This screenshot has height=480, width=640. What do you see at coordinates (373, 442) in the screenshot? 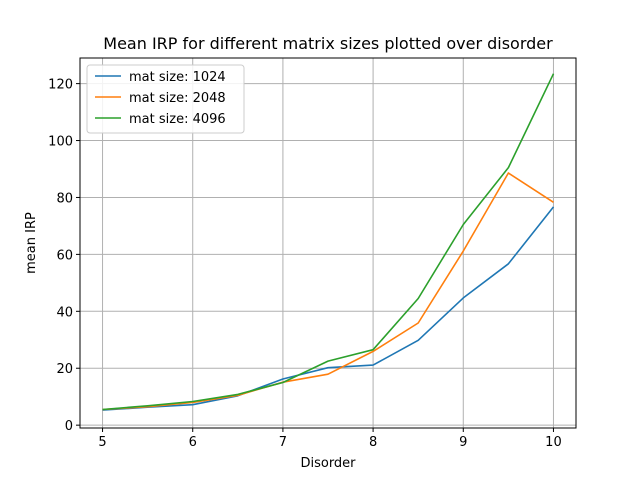
I see `x-tick-label: 8` at bounding box center [373, 442].